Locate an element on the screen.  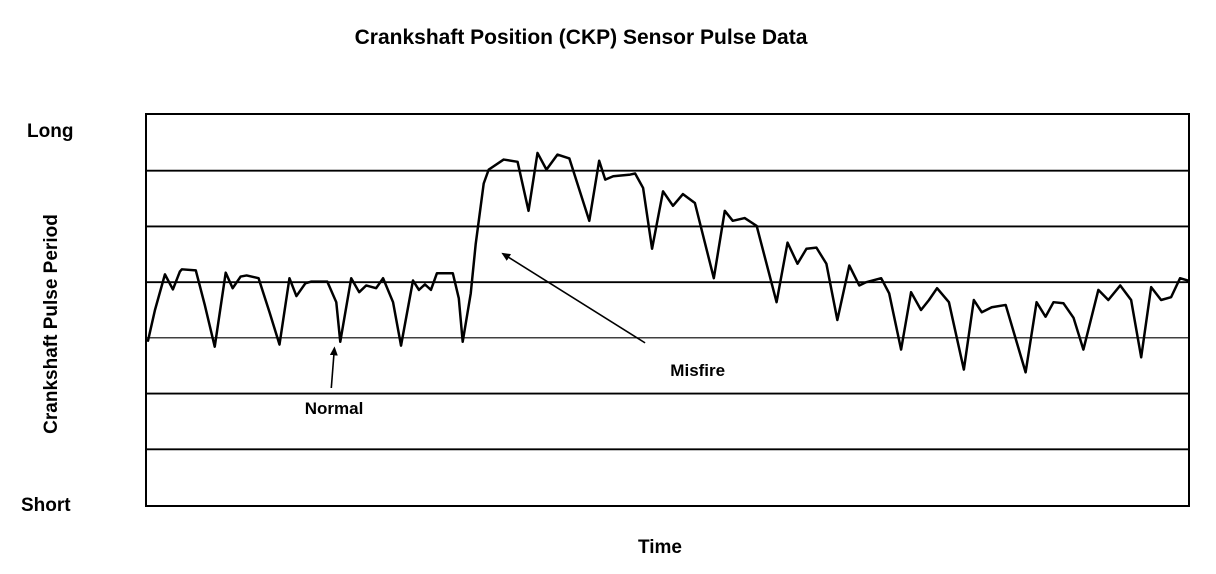
annotation-label-normal: Normal is located at coordinates (334, 408).